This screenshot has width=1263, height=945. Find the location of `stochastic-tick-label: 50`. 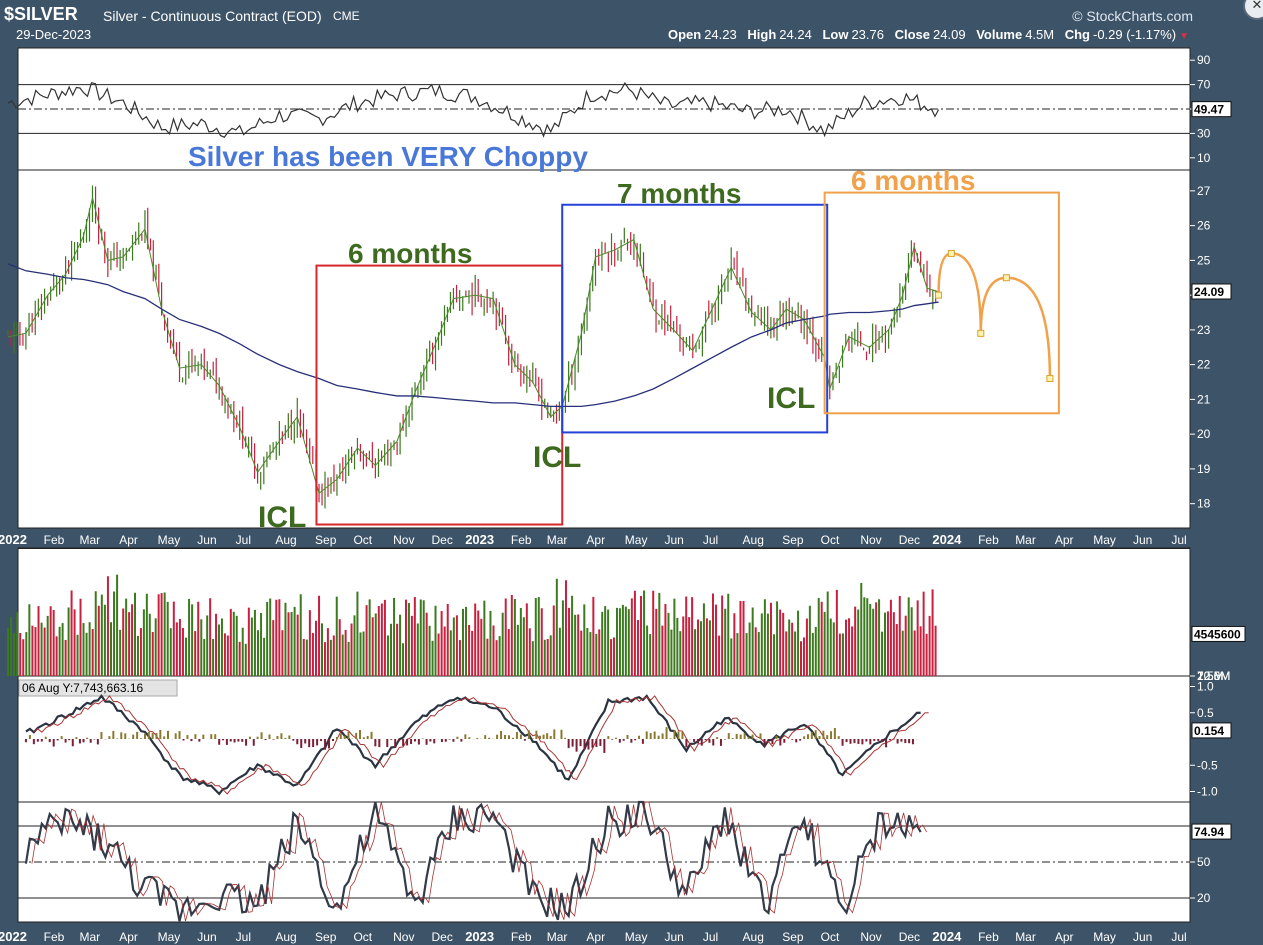

stochastic-tick-label: 50 is located at coordinates (1204, 862).